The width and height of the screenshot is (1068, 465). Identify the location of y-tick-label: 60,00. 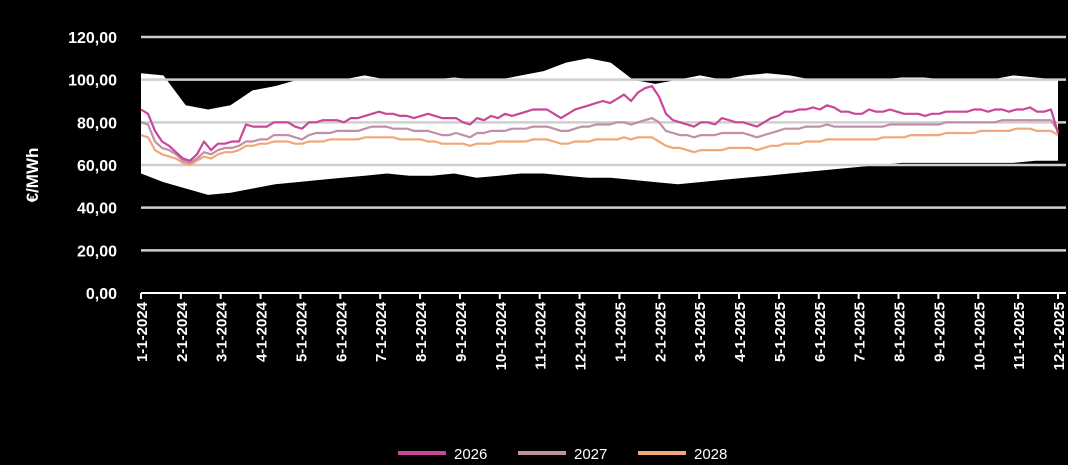
(97, 166).